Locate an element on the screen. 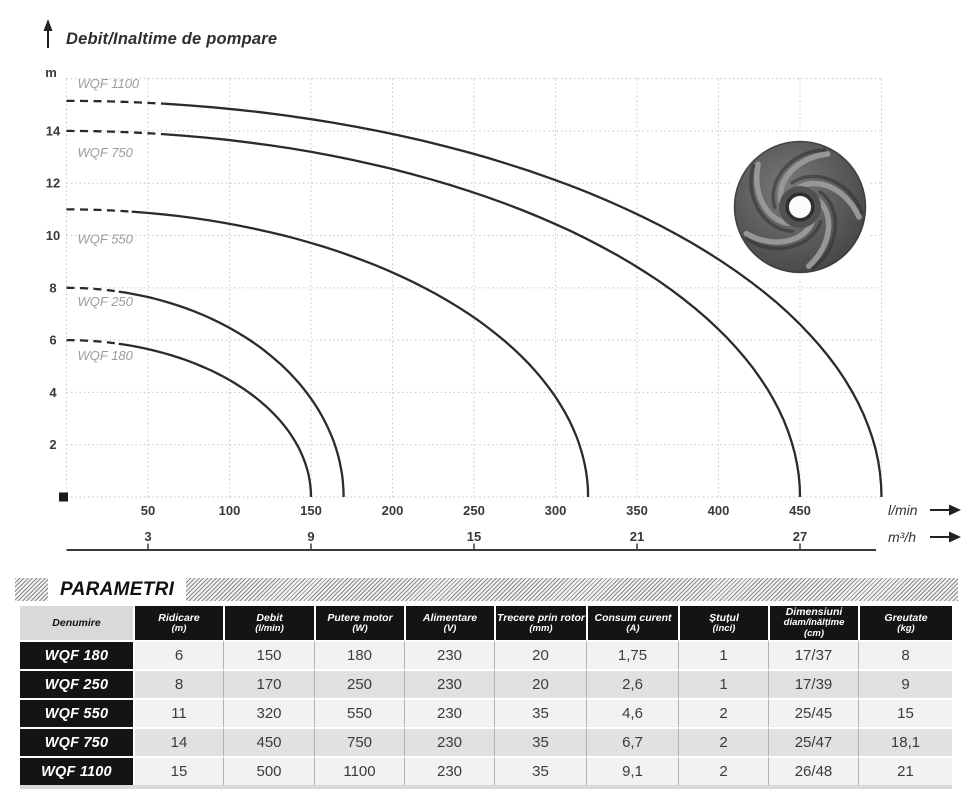  header-cell-greutate: Greutate (kg) is located at coordinates (905, 623).